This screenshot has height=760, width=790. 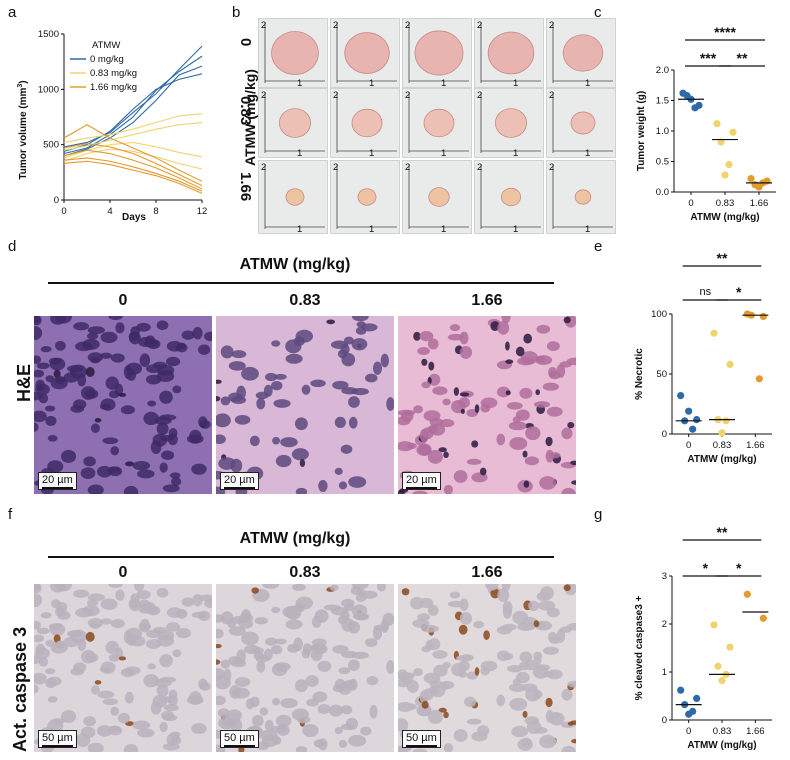 I want to click on scale-bar: 20 µm, so click(x=57, y=481).